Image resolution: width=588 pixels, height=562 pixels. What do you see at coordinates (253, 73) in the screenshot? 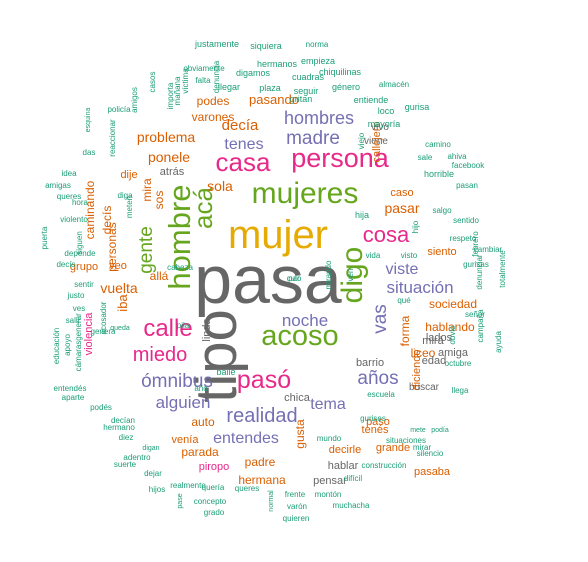
I see `cloud-word: digamos` at bounding box center [253, 73].